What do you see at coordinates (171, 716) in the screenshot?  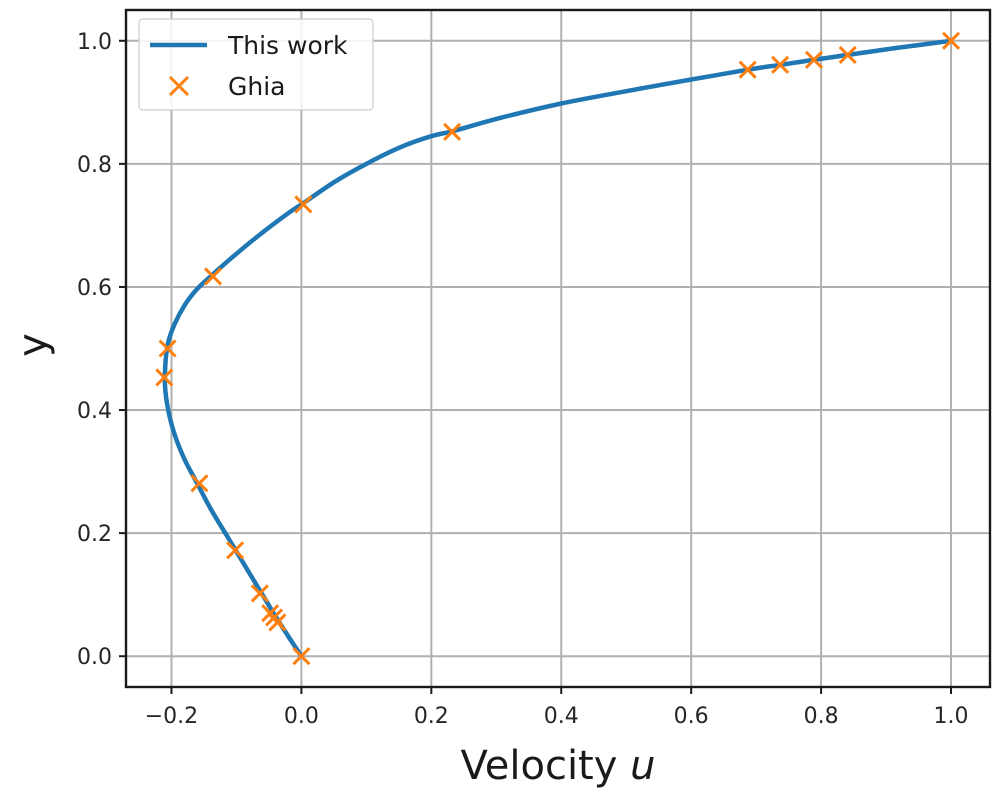 I see `x-tick-label: −0.2` at bounding box center [171, 716].